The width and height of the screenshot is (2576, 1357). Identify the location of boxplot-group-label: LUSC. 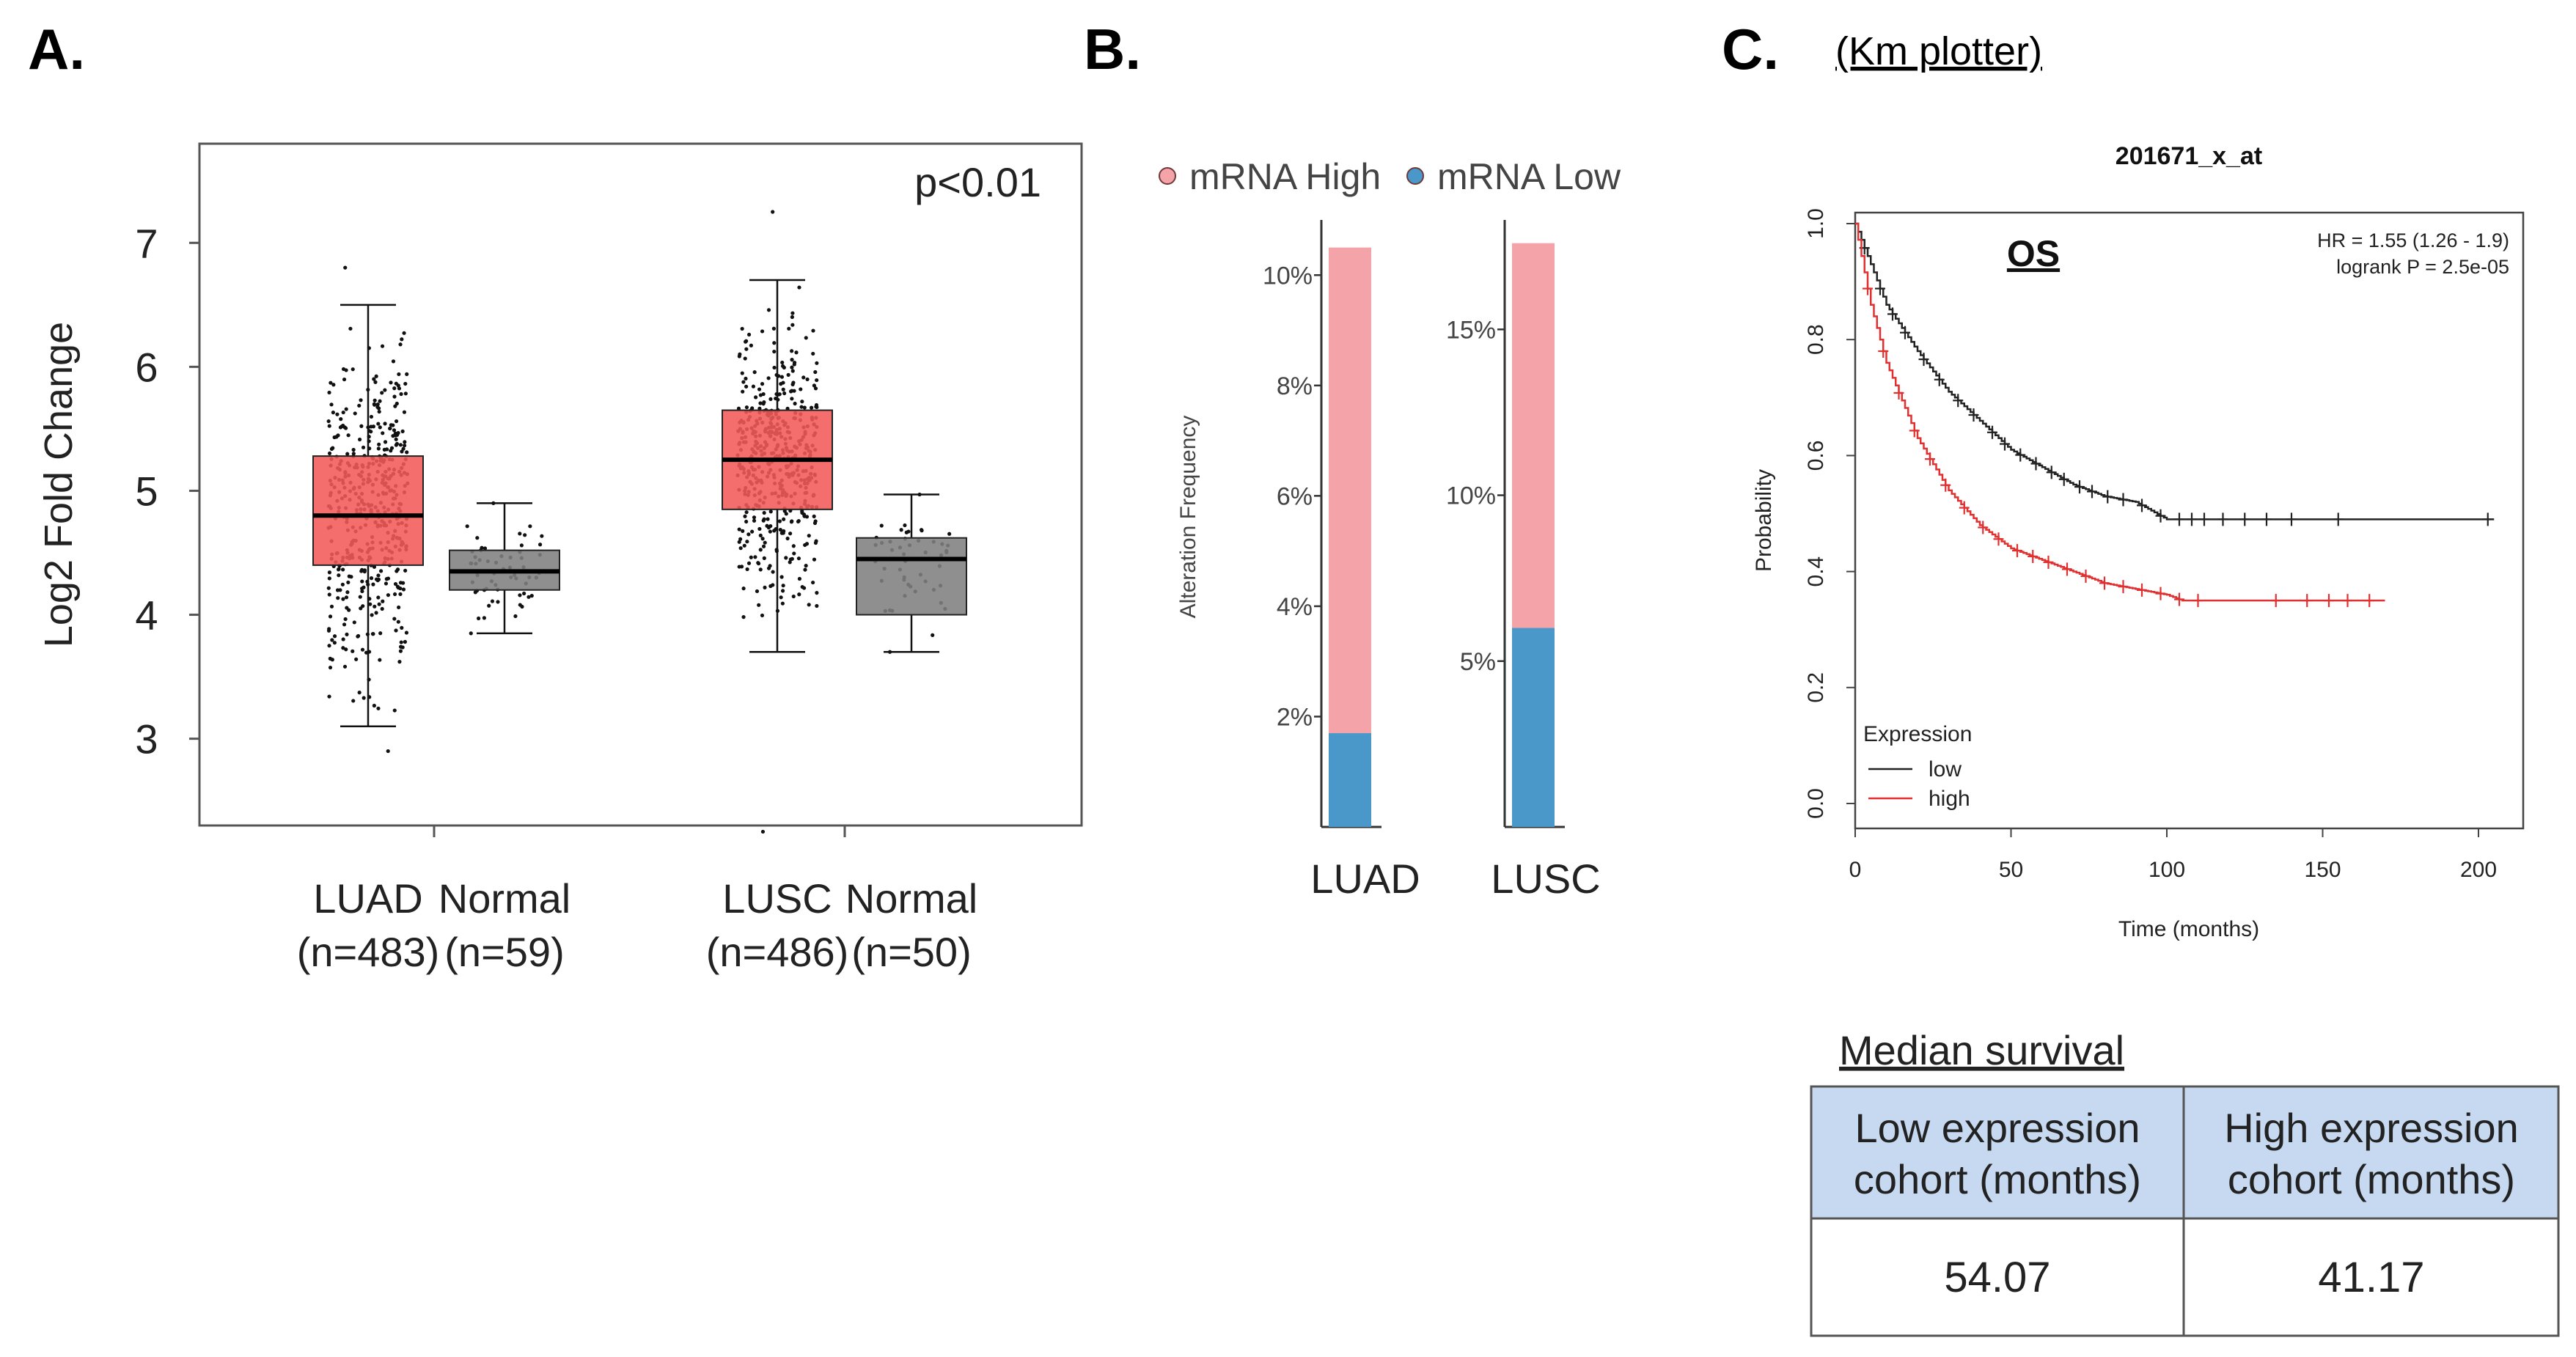
(777, 898).